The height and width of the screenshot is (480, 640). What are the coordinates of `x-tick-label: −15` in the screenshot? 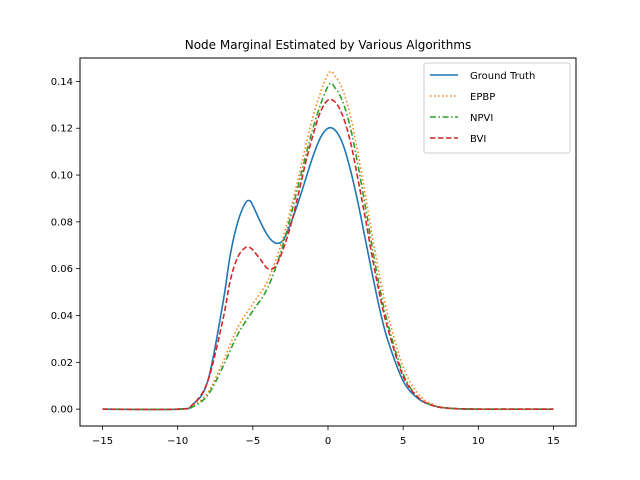 It's located at (102, 441).